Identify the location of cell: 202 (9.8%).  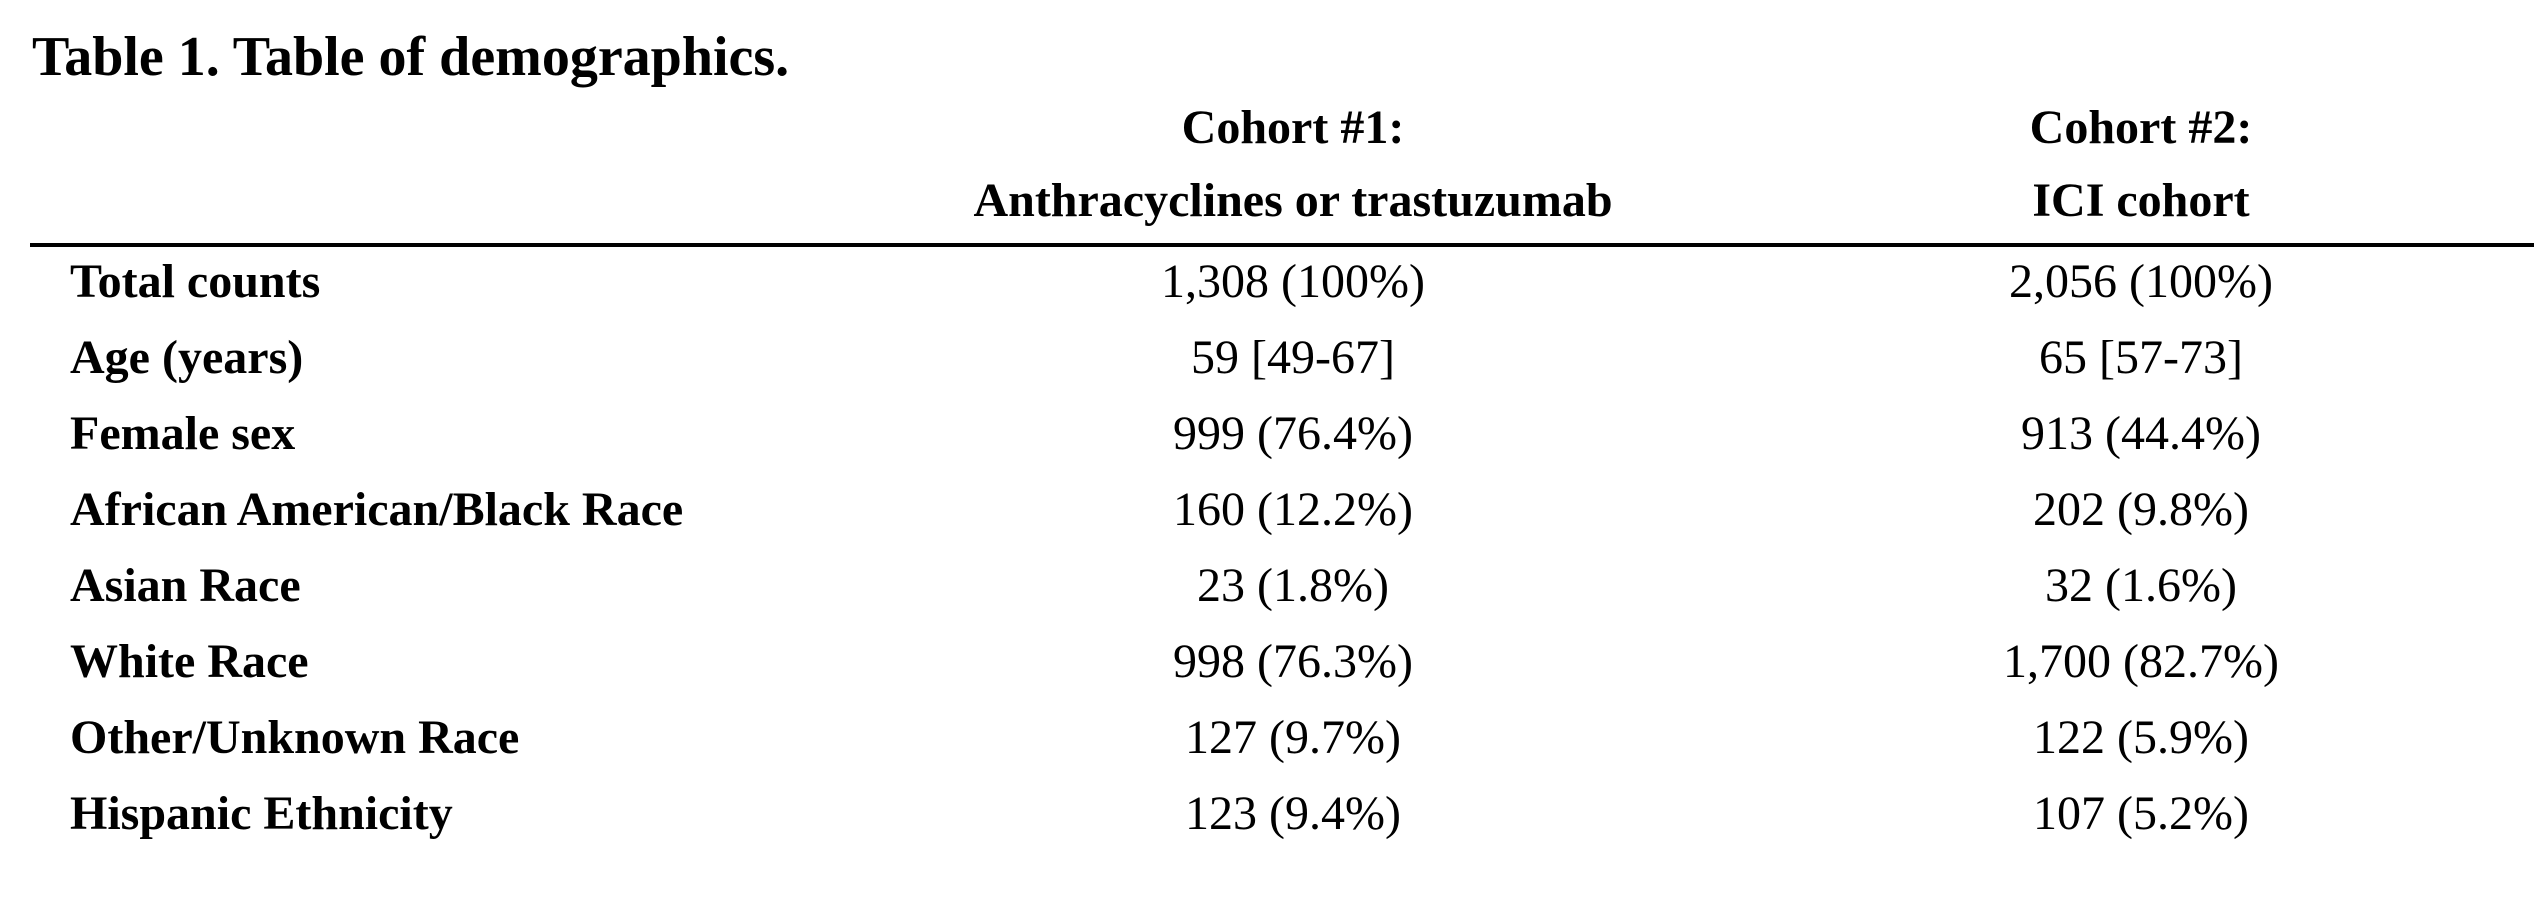
(2141, 509).